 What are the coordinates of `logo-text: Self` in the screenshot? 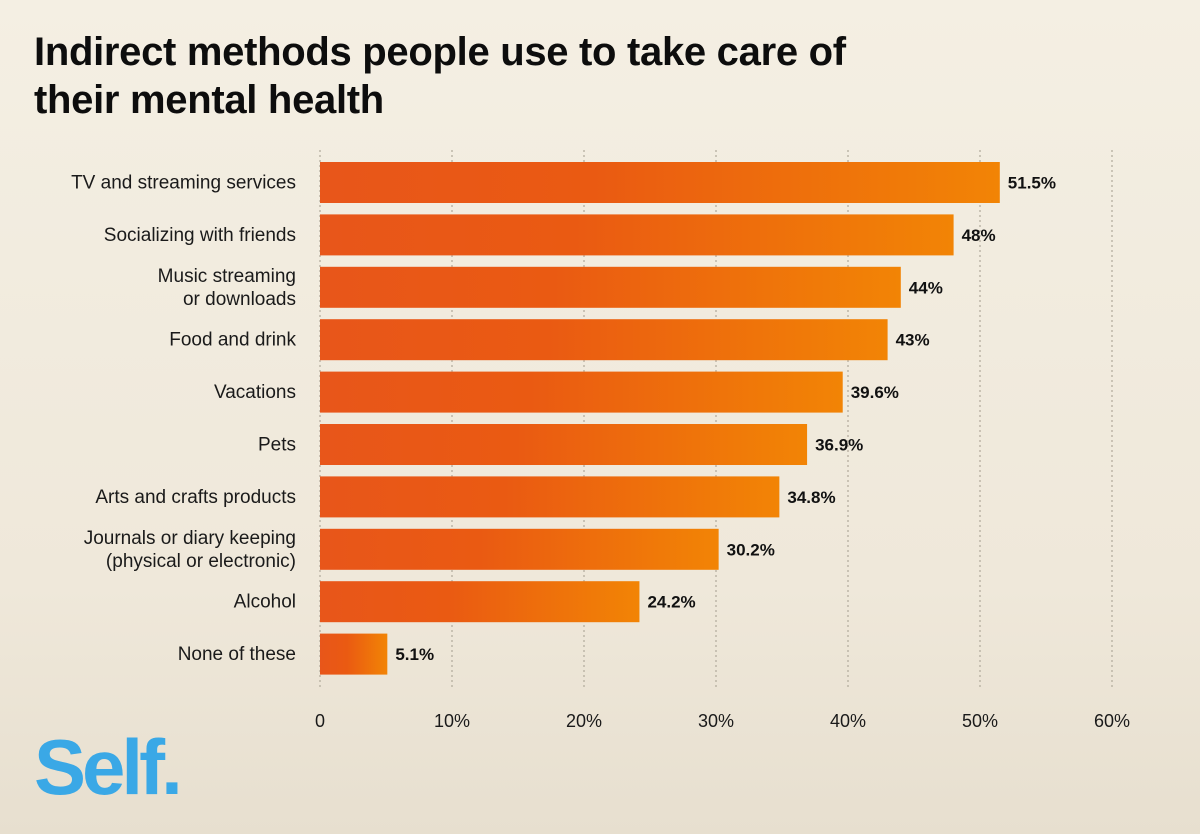 It's located at (99, 767).